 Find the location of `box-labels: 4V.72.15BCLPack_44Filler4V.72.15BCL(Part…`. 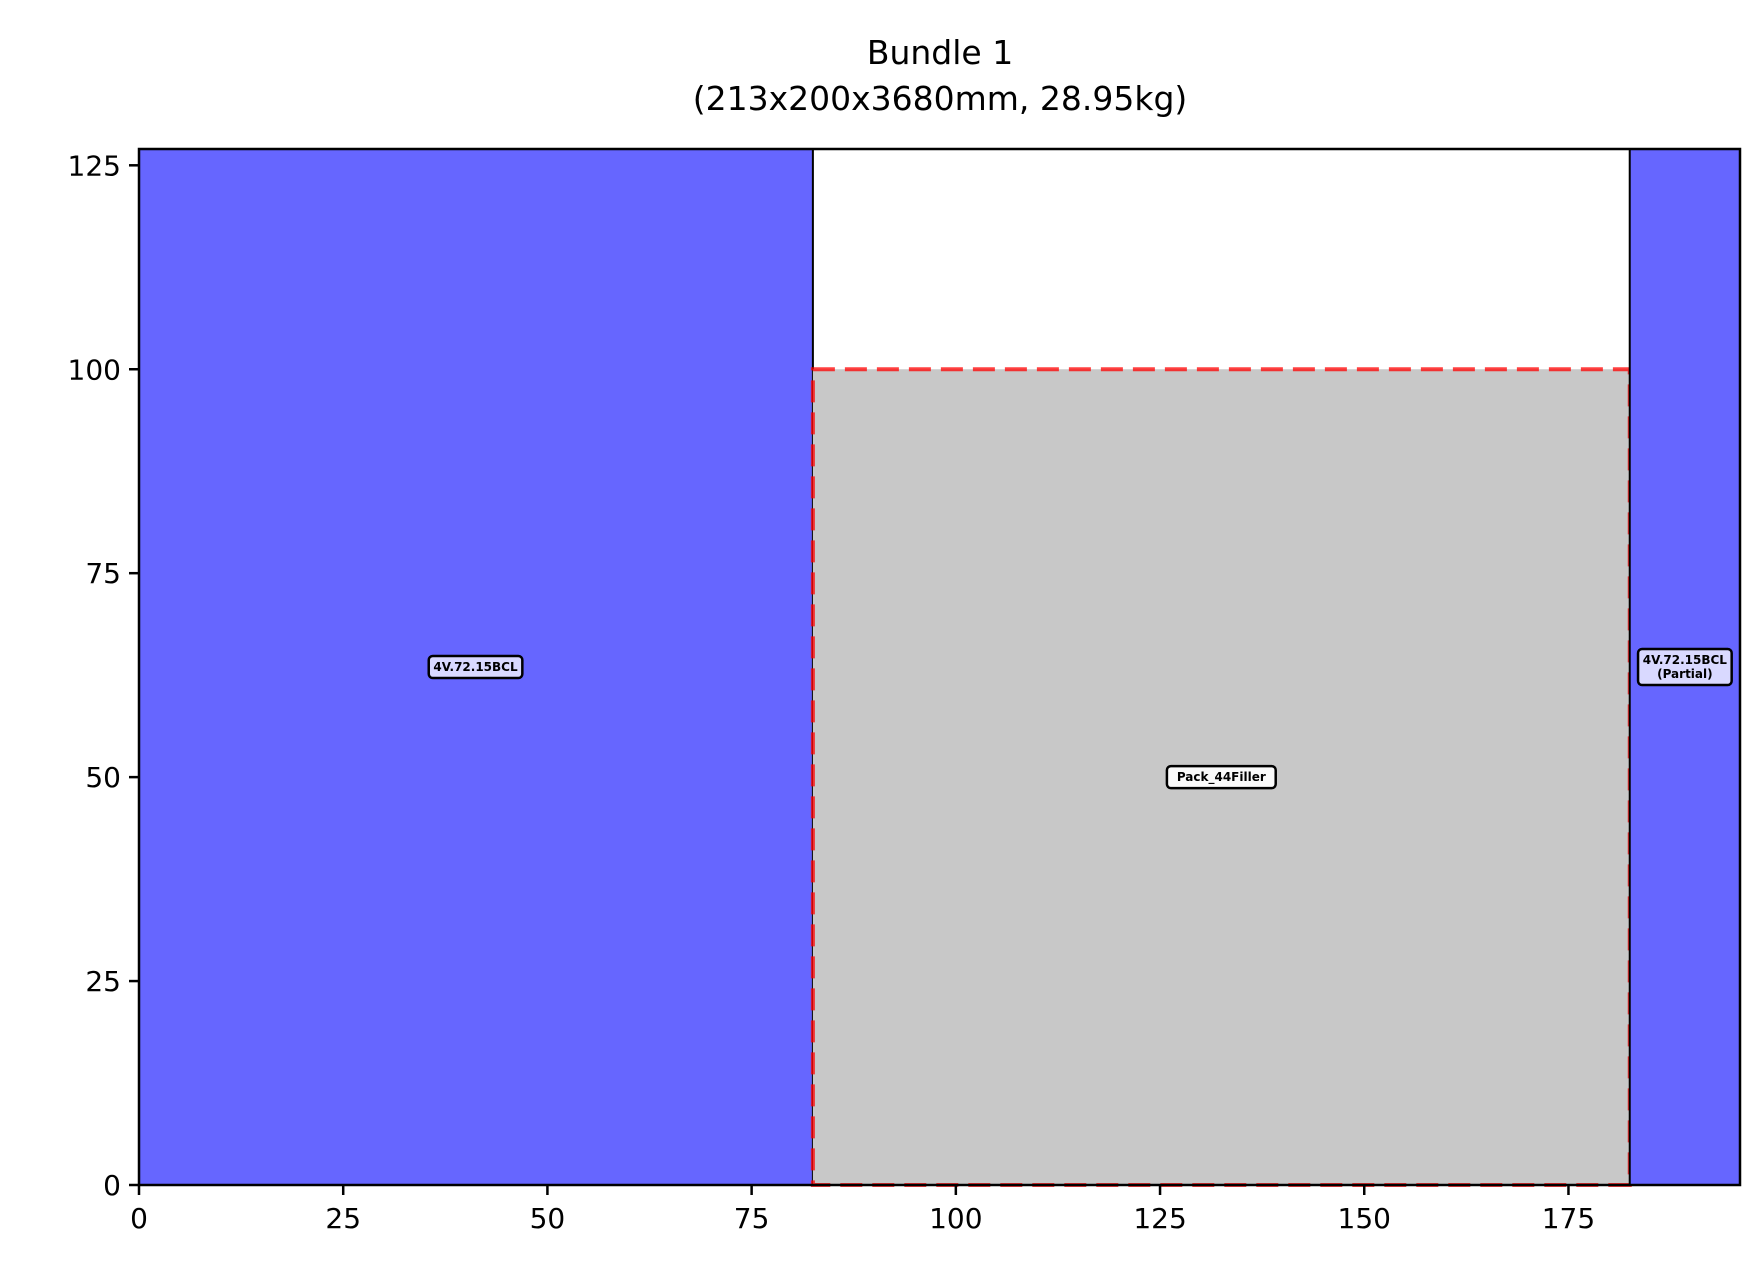

box-labels: 4V.72.15BCLPack_44Filler4V.72.15BCL(Part… is located at coordinates (1080, 718).